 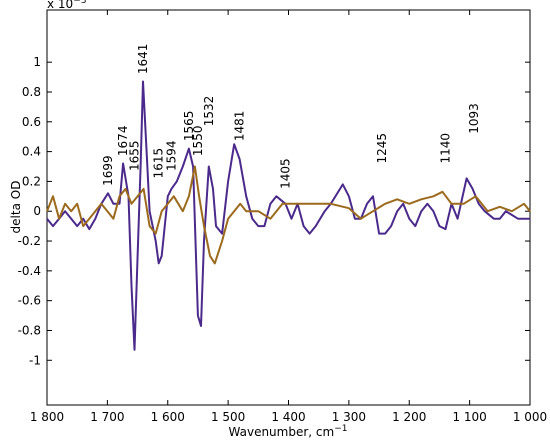 What do you see at coordinates (123, 141) in the screenshot?
I see `peak-label: 1674` at bounding box center [123, 141].